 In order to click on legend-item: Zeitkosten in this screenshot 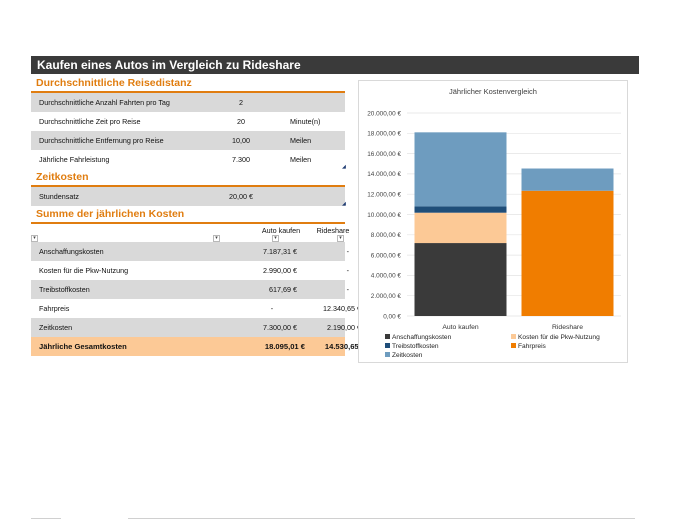, I will do `click(403, 355)`.